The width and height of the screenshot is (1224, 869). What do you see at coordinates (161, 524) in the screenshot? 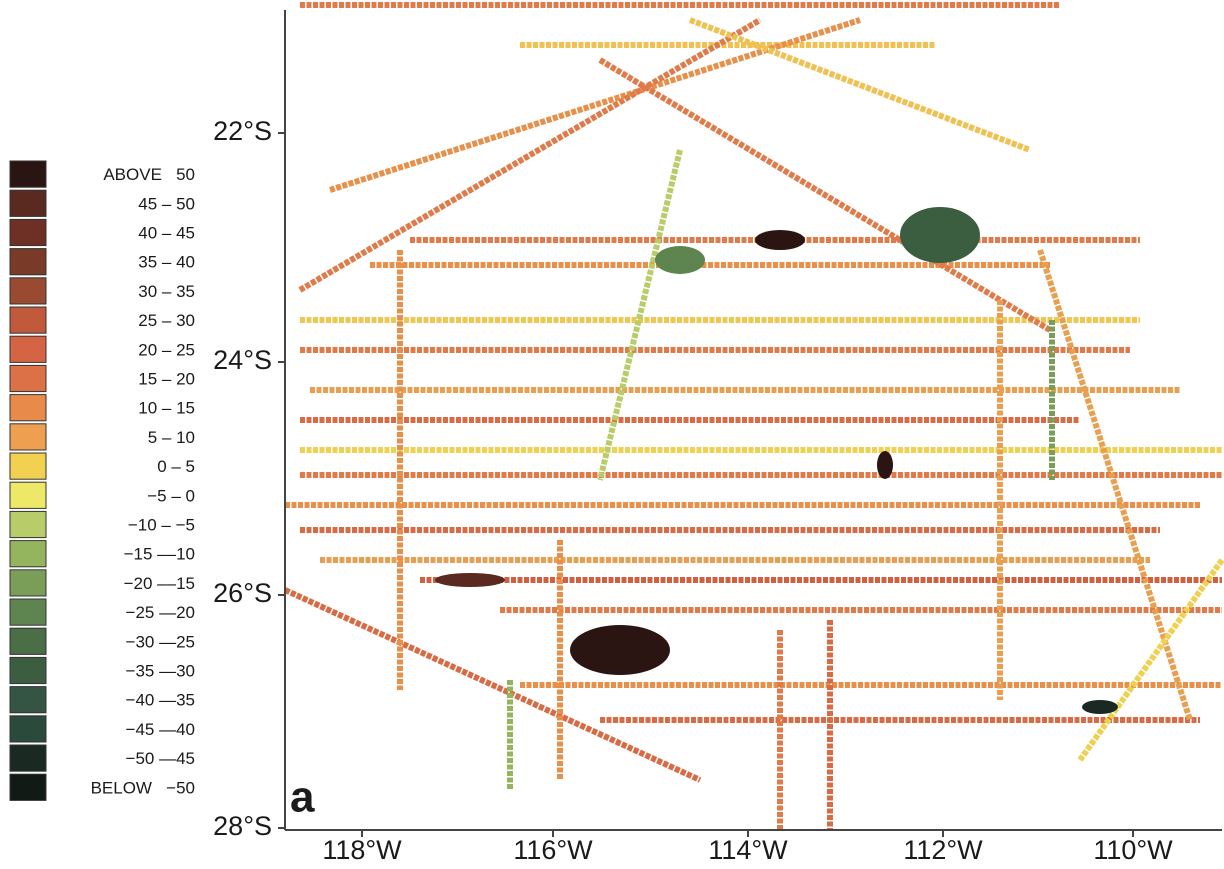
I see `legend-label: −10 – −5` at bounding box center [161, 524].